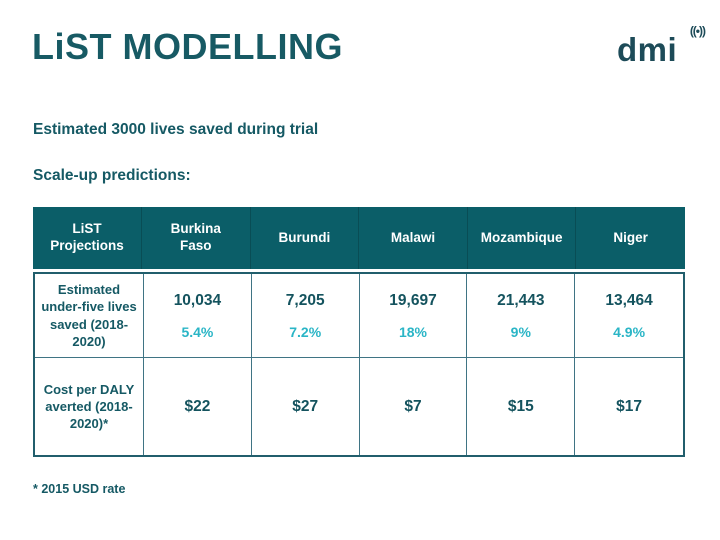 Image resolution: width=720 pixels, height=540 pixels. Describe the element at coordinates (629, 300) in the screenshot. I see `lives-saved-value: 13,464` at that location.